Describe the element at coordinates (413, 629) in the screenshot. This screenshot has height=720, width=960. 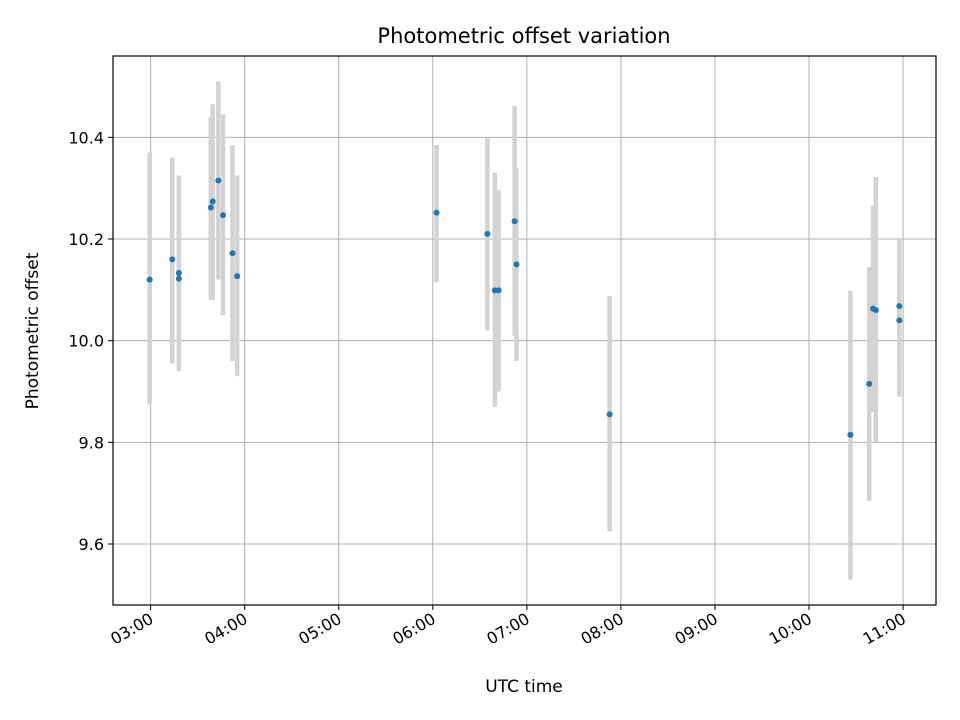
I see `x-tick-label: 06:00` at that location.